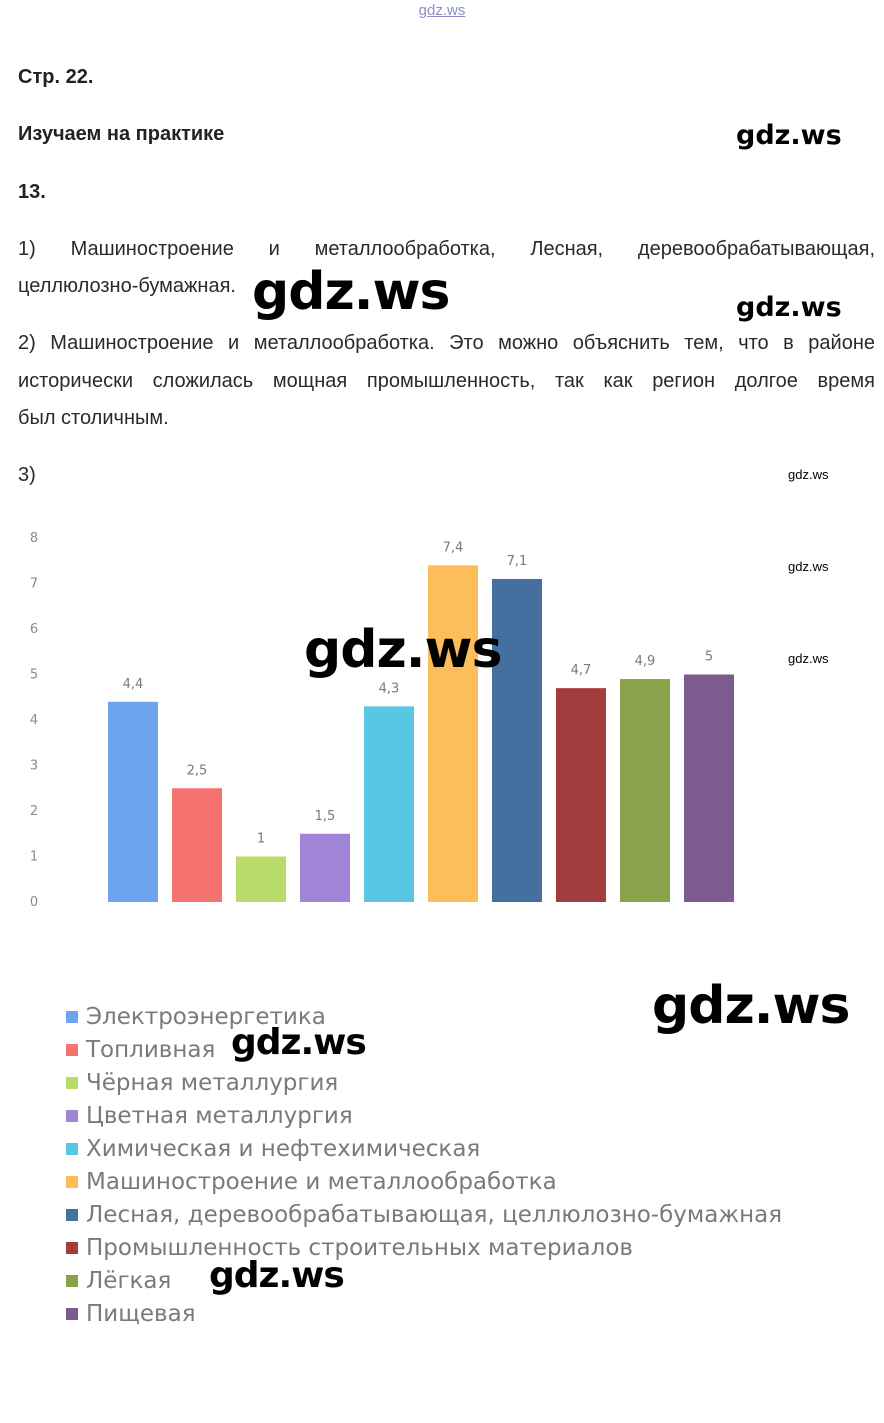 This screenshot has width=884, height=1423. I want to click on legend-item: Чёрная металлургия, so click(424, 1082).